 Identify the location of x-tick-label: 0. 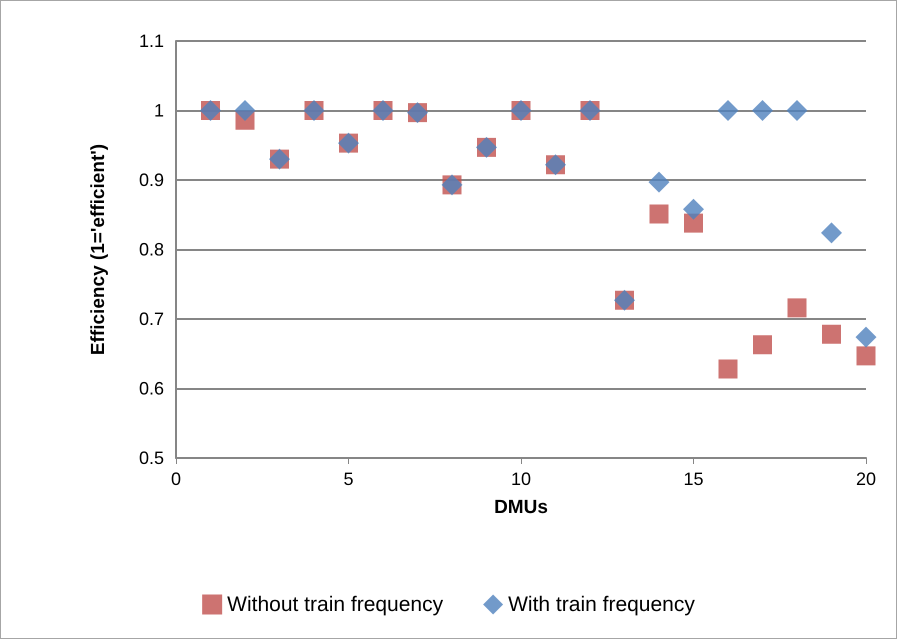
(176, 479).